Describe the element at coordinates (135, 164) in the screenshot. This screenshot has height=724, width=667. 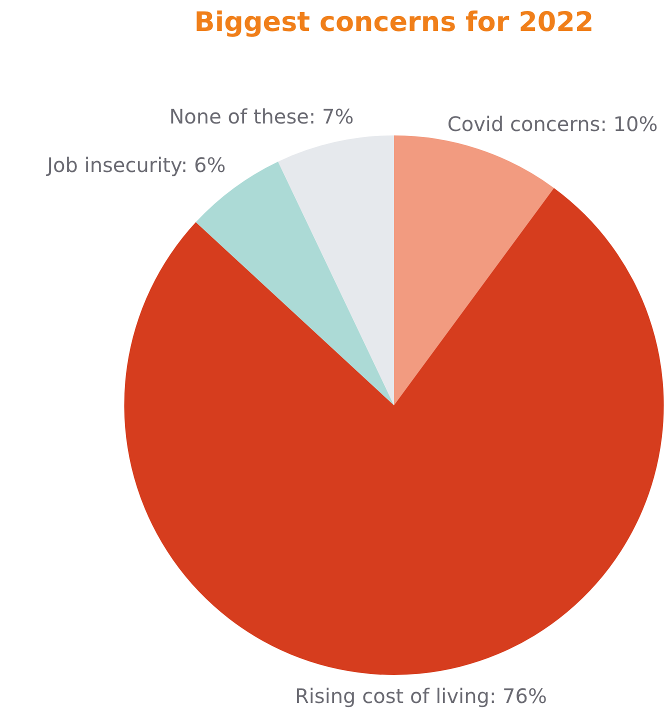
I see `slice-label: Job insecurity: 6%` at that location.